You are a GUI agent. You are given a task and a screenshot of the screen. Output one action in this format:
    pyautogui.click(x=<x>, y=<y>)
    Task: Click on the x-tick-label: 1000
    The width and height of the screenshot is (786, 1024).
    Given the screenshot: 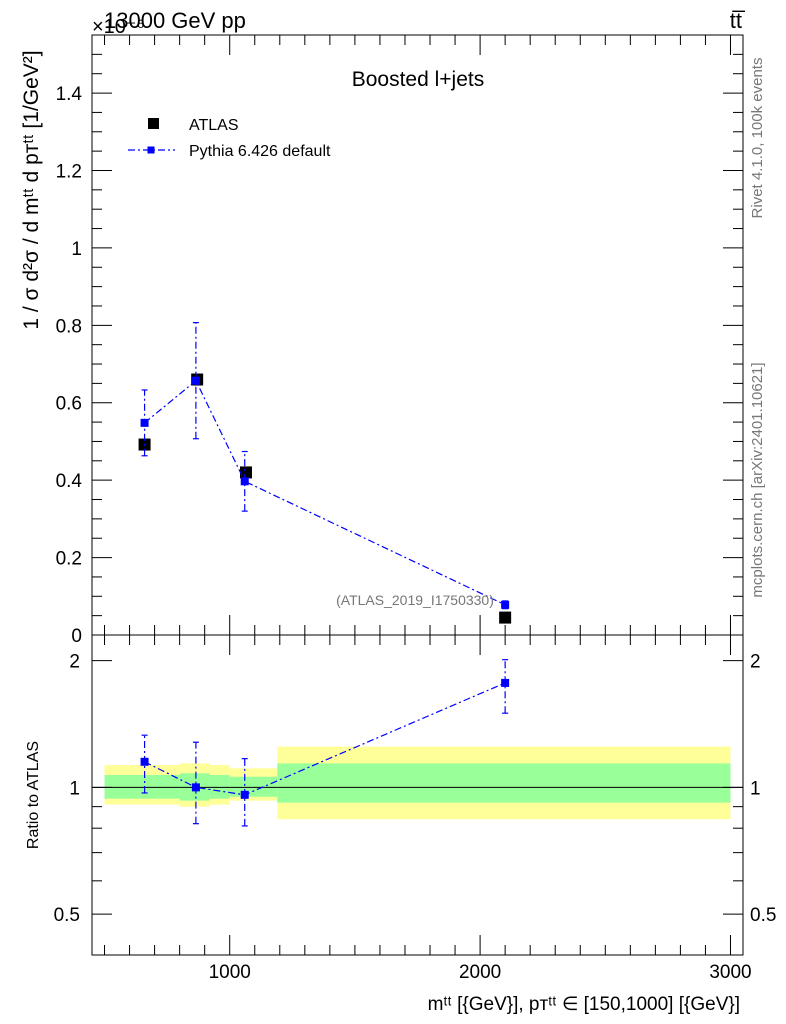 What is the action you would take?
    pyautogui.click(x=230, y=972)
    